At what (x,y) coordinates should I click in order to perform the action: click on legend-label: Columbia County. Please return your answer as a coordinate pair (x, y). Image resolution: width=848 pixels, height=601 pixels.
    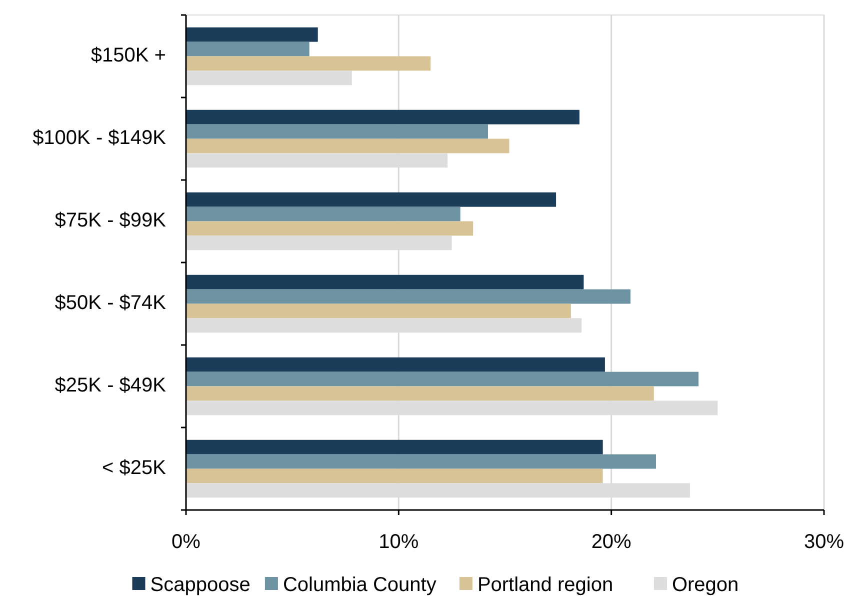
    Looking at the image, I should click on (359, 585).